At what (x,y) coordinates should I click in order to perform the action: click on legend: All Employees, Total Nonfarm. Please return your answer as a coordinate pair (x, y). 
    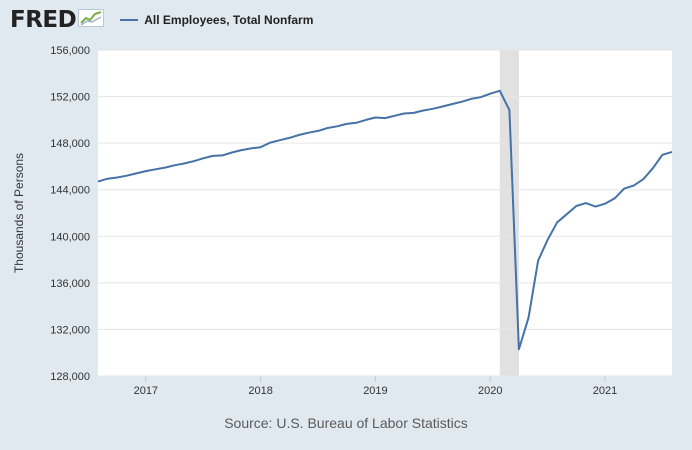
    Looking at the image, I should click on (216, 20).